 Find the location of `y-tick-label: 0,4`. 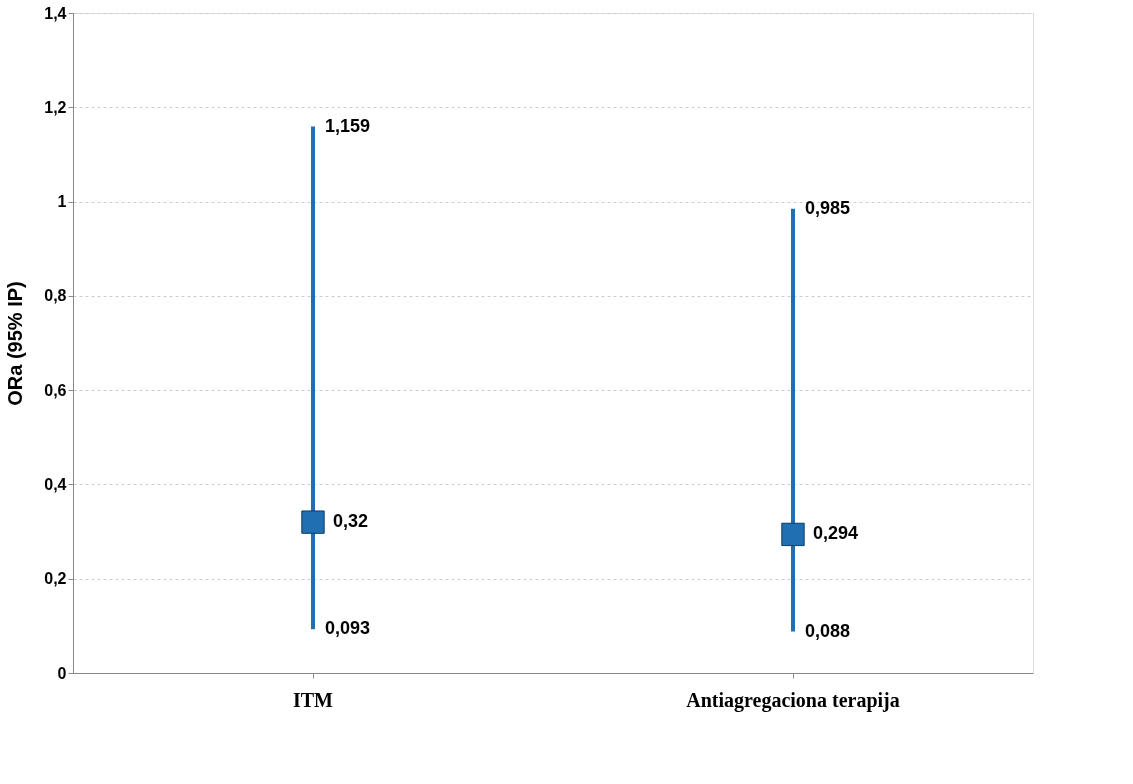

y-tick-label: 0,4 is located at coordinates (55, 484).